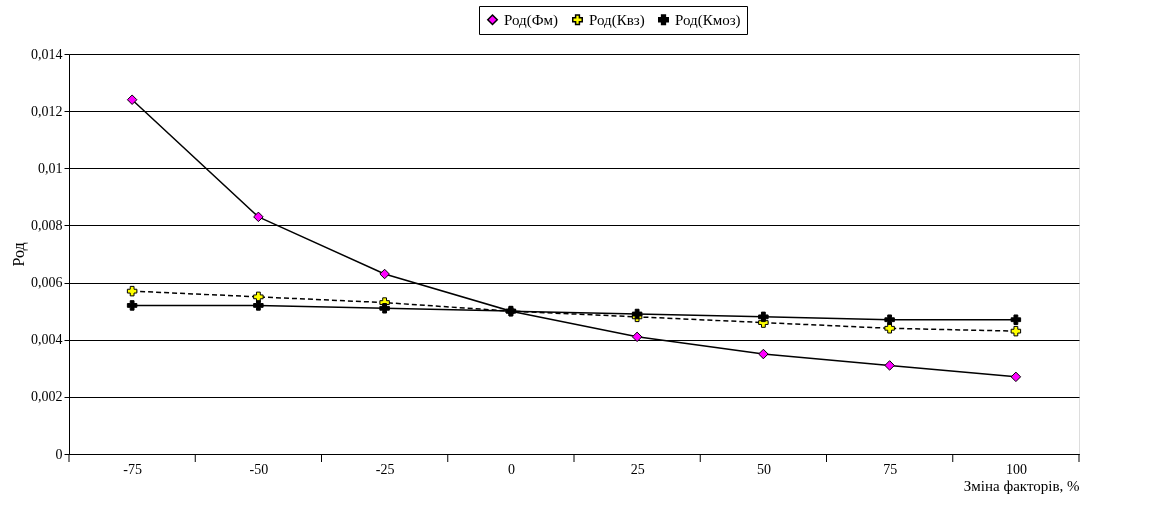 The width and height of the screenshot is (1150, 522). Describe the element at coordinates (47, 397) in the screenshot. I see `y-tick-label: 0,002` at that location.